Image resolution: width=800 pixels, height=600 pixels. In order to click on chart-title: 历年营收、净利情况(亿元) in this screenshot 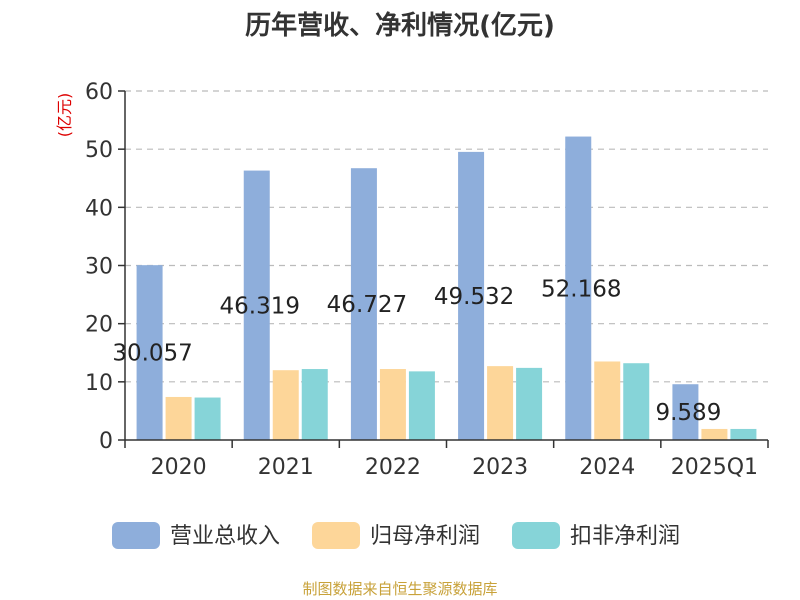, I will do `click(400, 25)`.